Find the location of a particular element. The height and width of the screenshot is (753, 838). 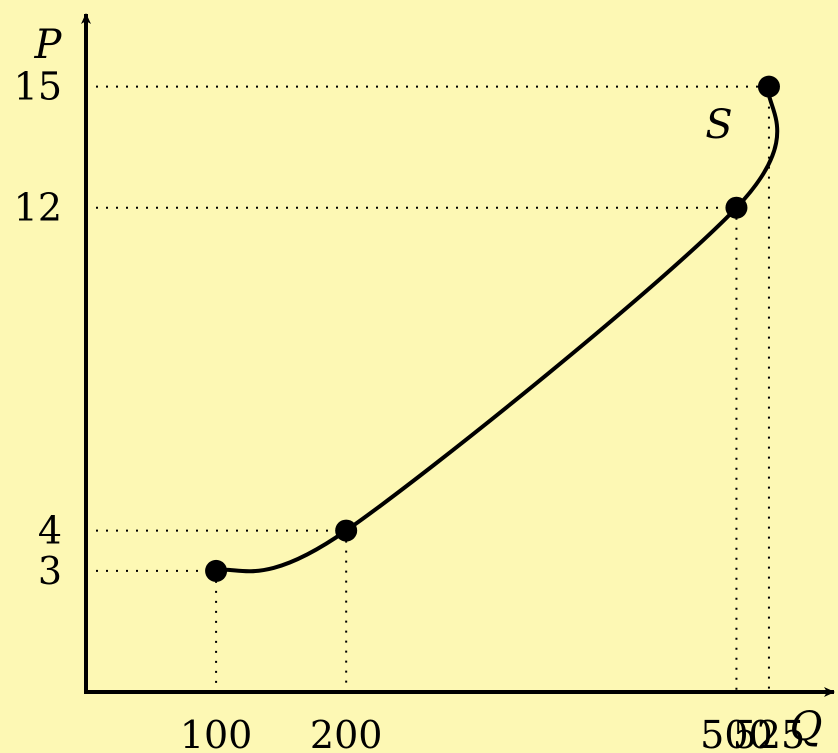

curve-label-s: S is located at coordinates (718, 125).